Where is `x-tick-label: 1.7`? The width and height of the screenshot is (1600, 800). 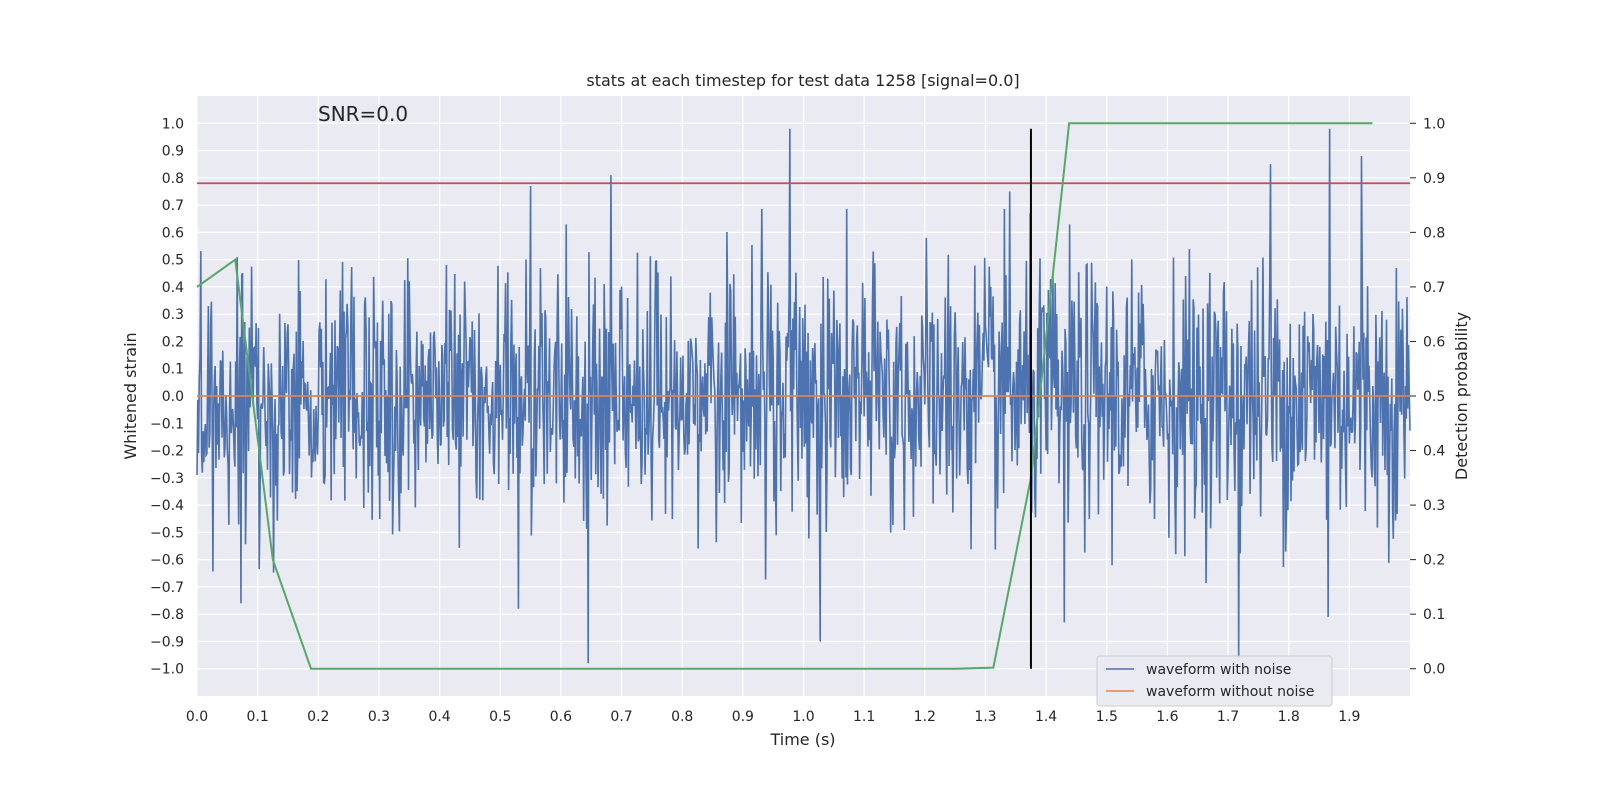
x-tick-label: 1.7 is located at coordinates (1228, 717).